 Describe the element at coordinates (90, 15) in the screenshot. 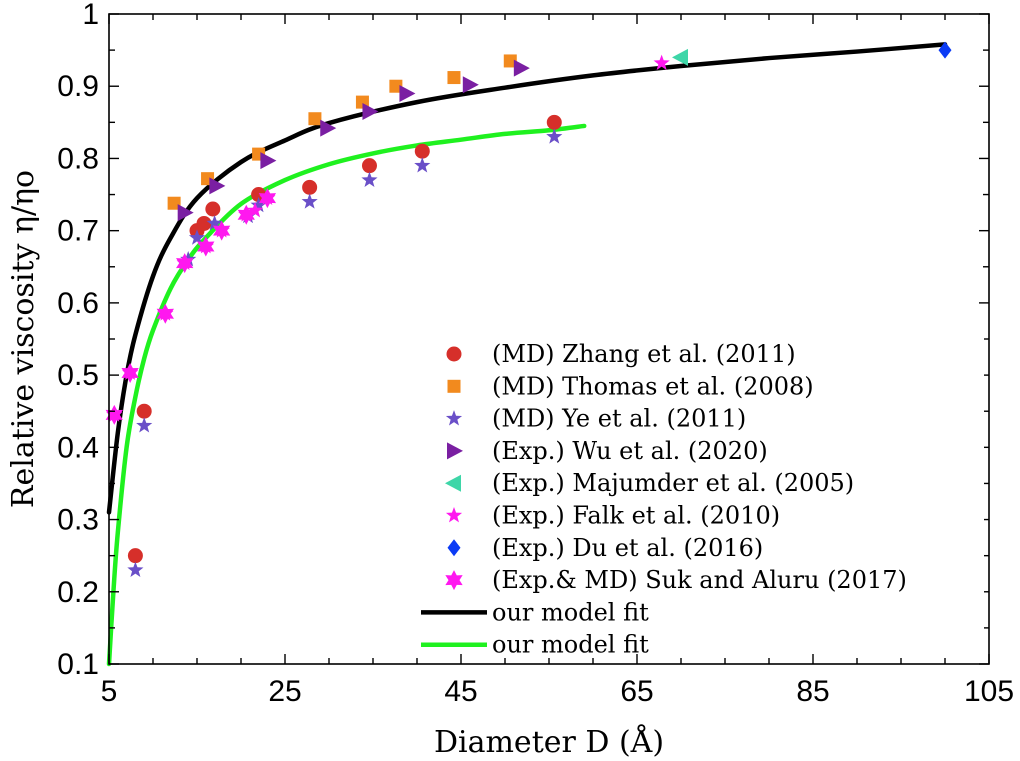

I see `y-tick-label: 1` at that location.